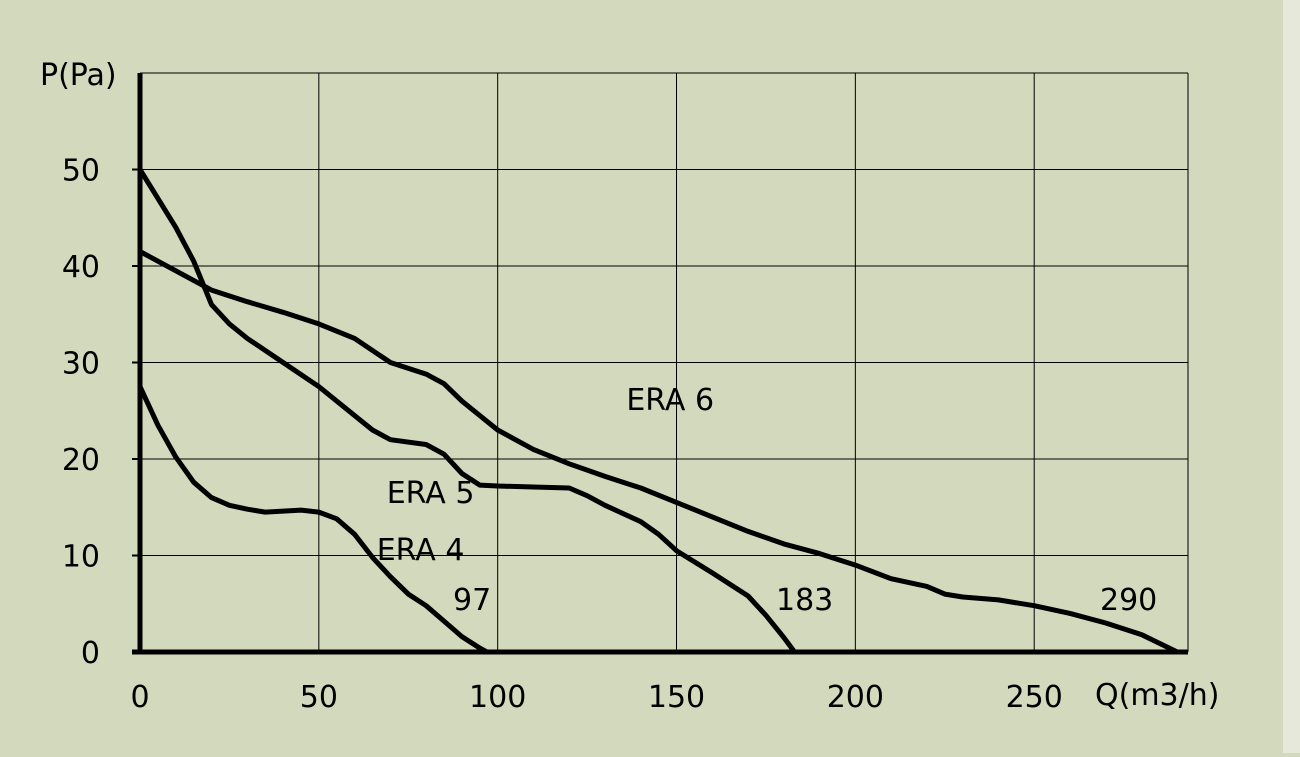  Describe the element at coordinates (1291, 376) in the screenshot. I see `right-edge-strip` at that location.